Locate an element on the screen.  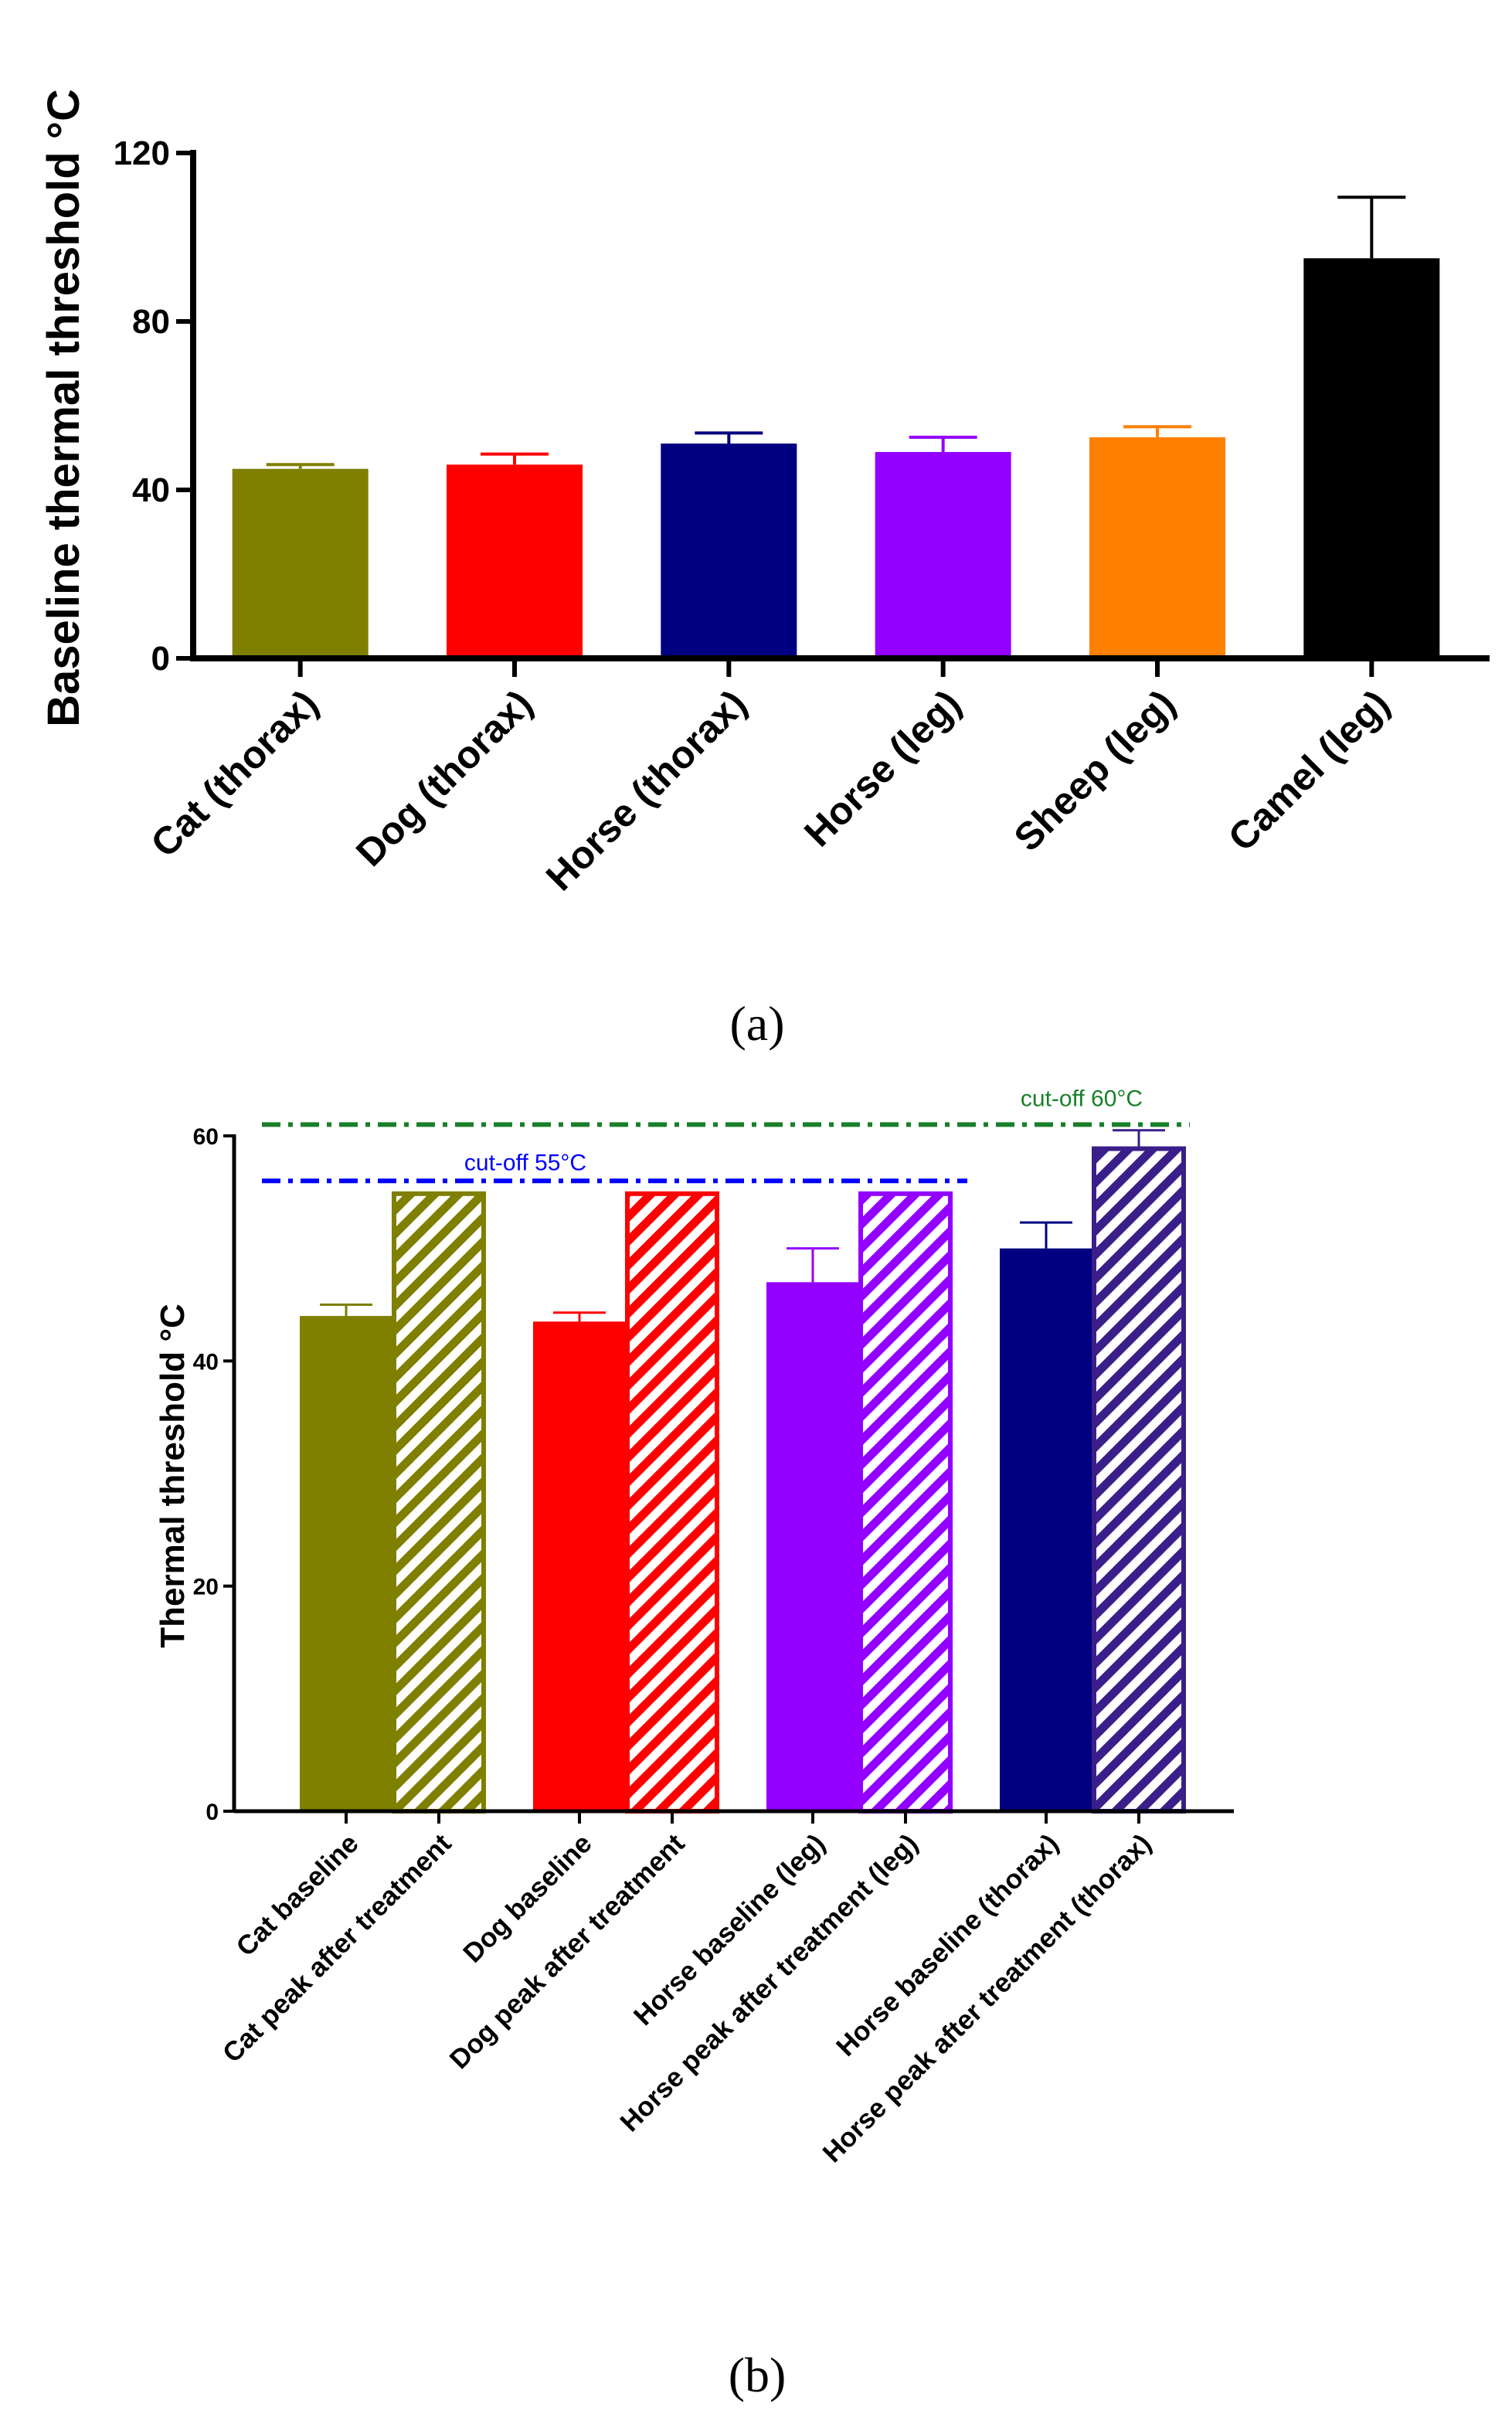
chart-b-y-tick-label-1: 20 is located at coordinates (206, 1587).